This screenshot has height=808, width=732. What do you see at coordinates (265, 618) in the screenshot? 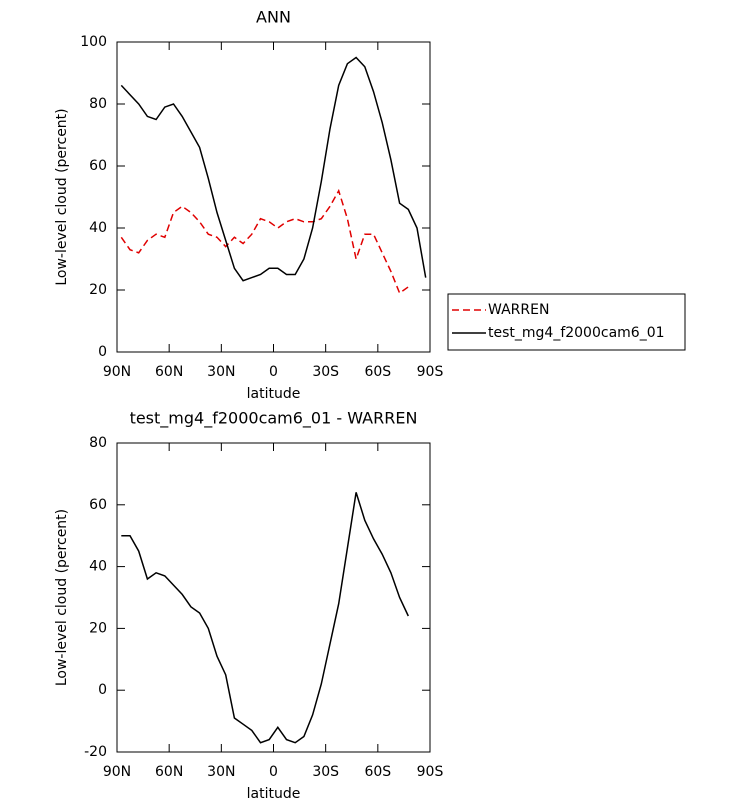
I see `data-line` at bounding box center [265, 618].